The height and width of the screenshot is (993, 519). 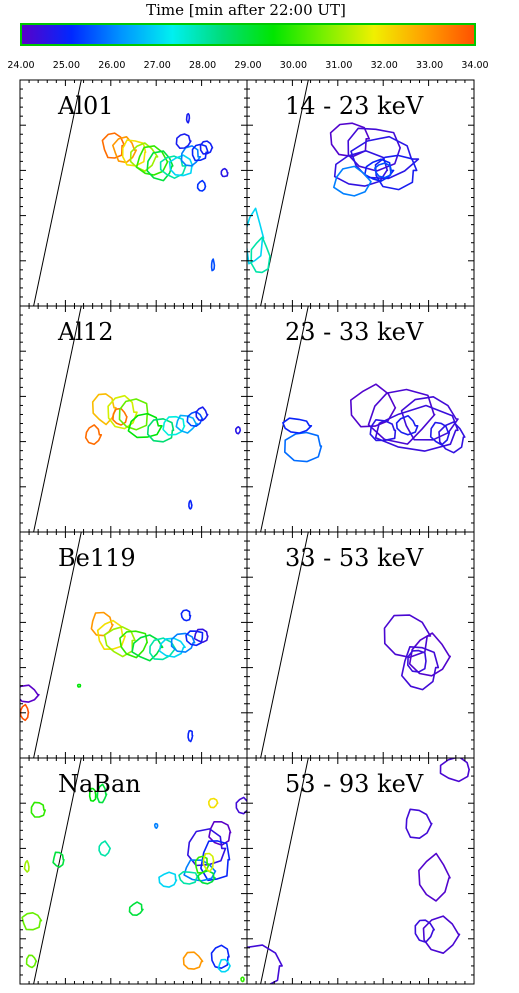 I want to click on colorbar-tick-label: 24.00, so click(x=20, y=65).